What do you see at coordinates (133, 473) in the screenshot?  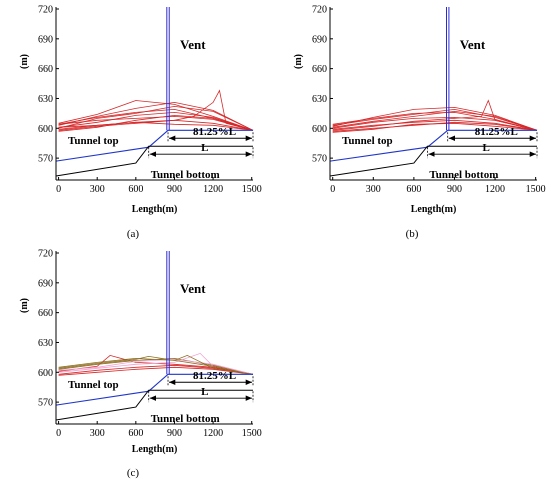 I see `panel-label: (c)` at bounding box center [133, 473].